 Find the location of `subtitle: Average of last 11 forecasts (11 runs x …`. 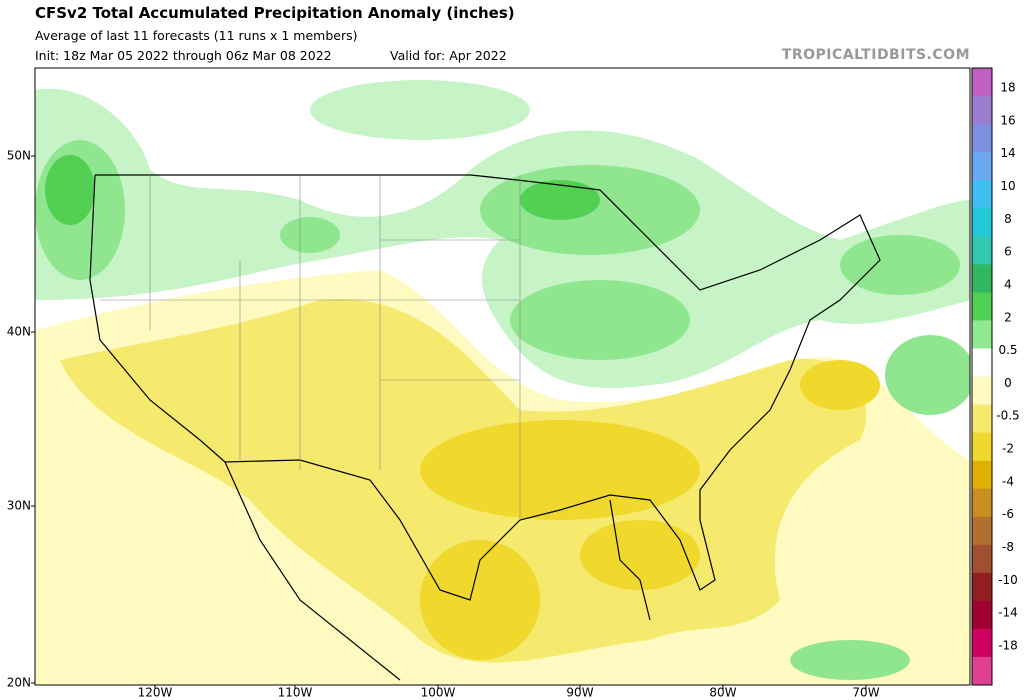

subtitle: Average of last 11 forecasts (11 runs x … is located at coordinates (196, 35).